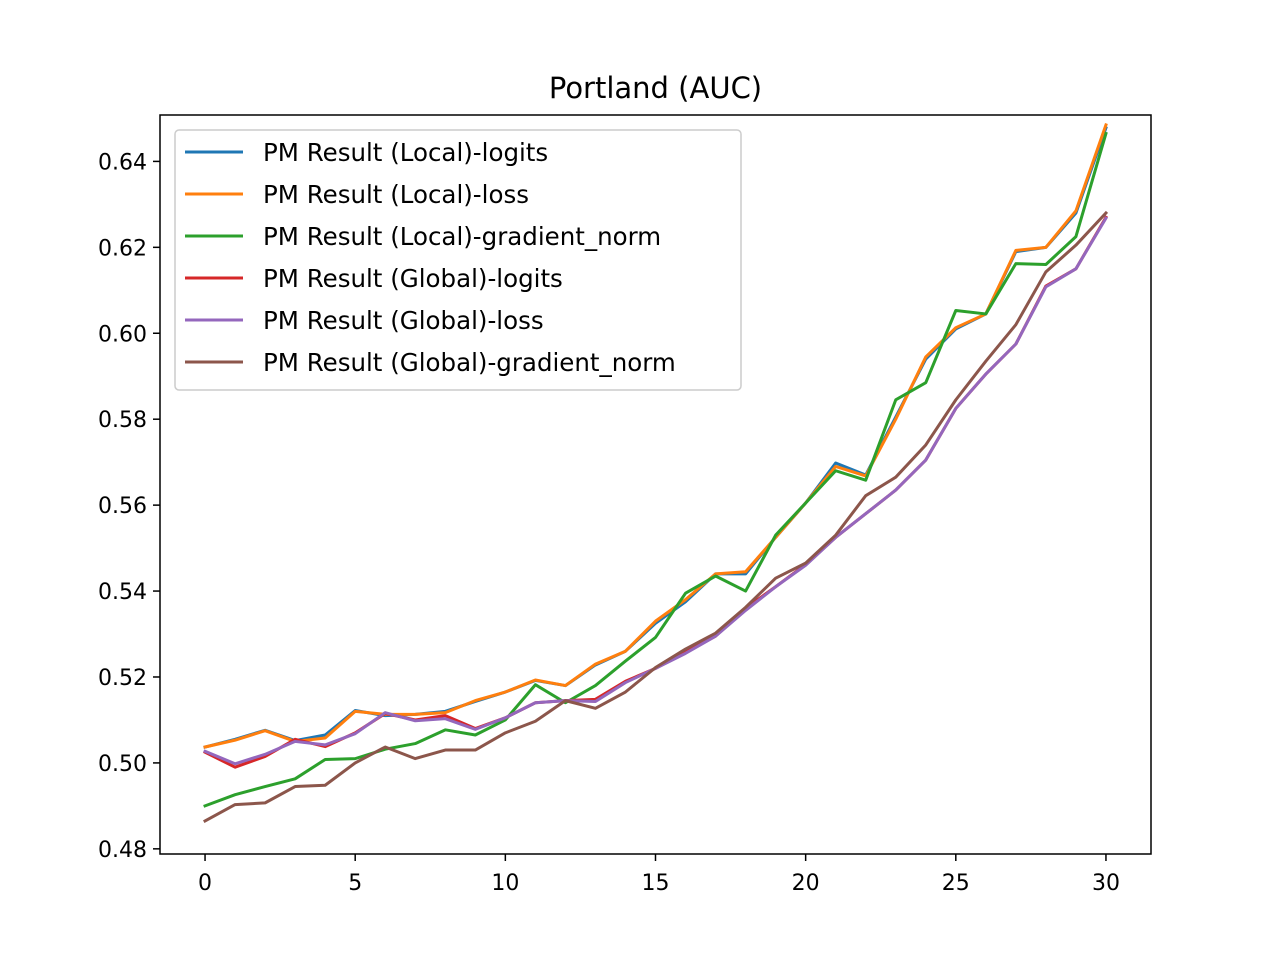  Describe the element at coordinates (396, 194) in the screenshot. I see `legend-label: PM Result (Local)-loss` at that location.